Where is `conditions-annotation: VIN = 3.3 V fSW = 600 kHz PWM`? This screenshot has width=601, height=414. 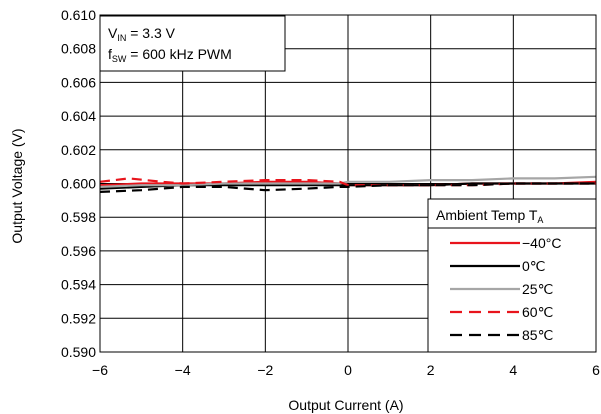
conditions-annotation: VIN = 3.3 V fSW = 600 kHz PWM is located at coordinates (192, 43).